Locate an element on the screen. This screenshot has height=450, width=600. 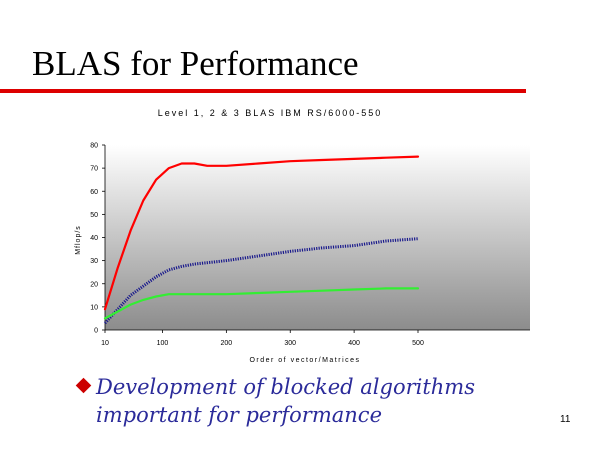
y-tick-label: 60 is located at coordinates (94, 192).